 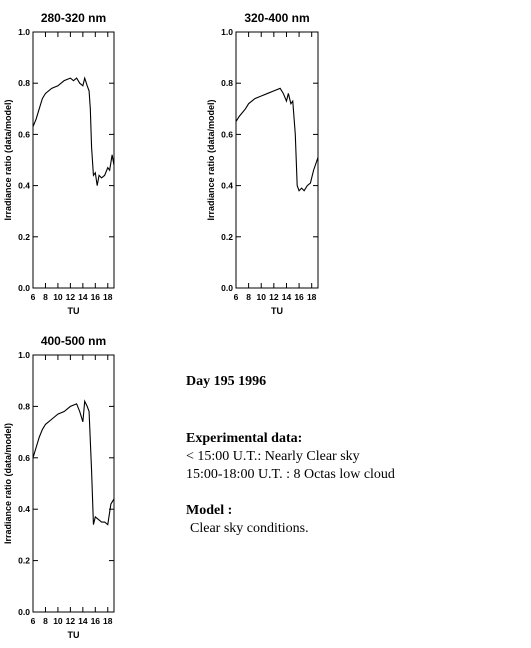 What do you see at coordinates (276, 18) in the screenshot?
I see `chart-title: 320-400 nm` at bounding box center [276, 18].